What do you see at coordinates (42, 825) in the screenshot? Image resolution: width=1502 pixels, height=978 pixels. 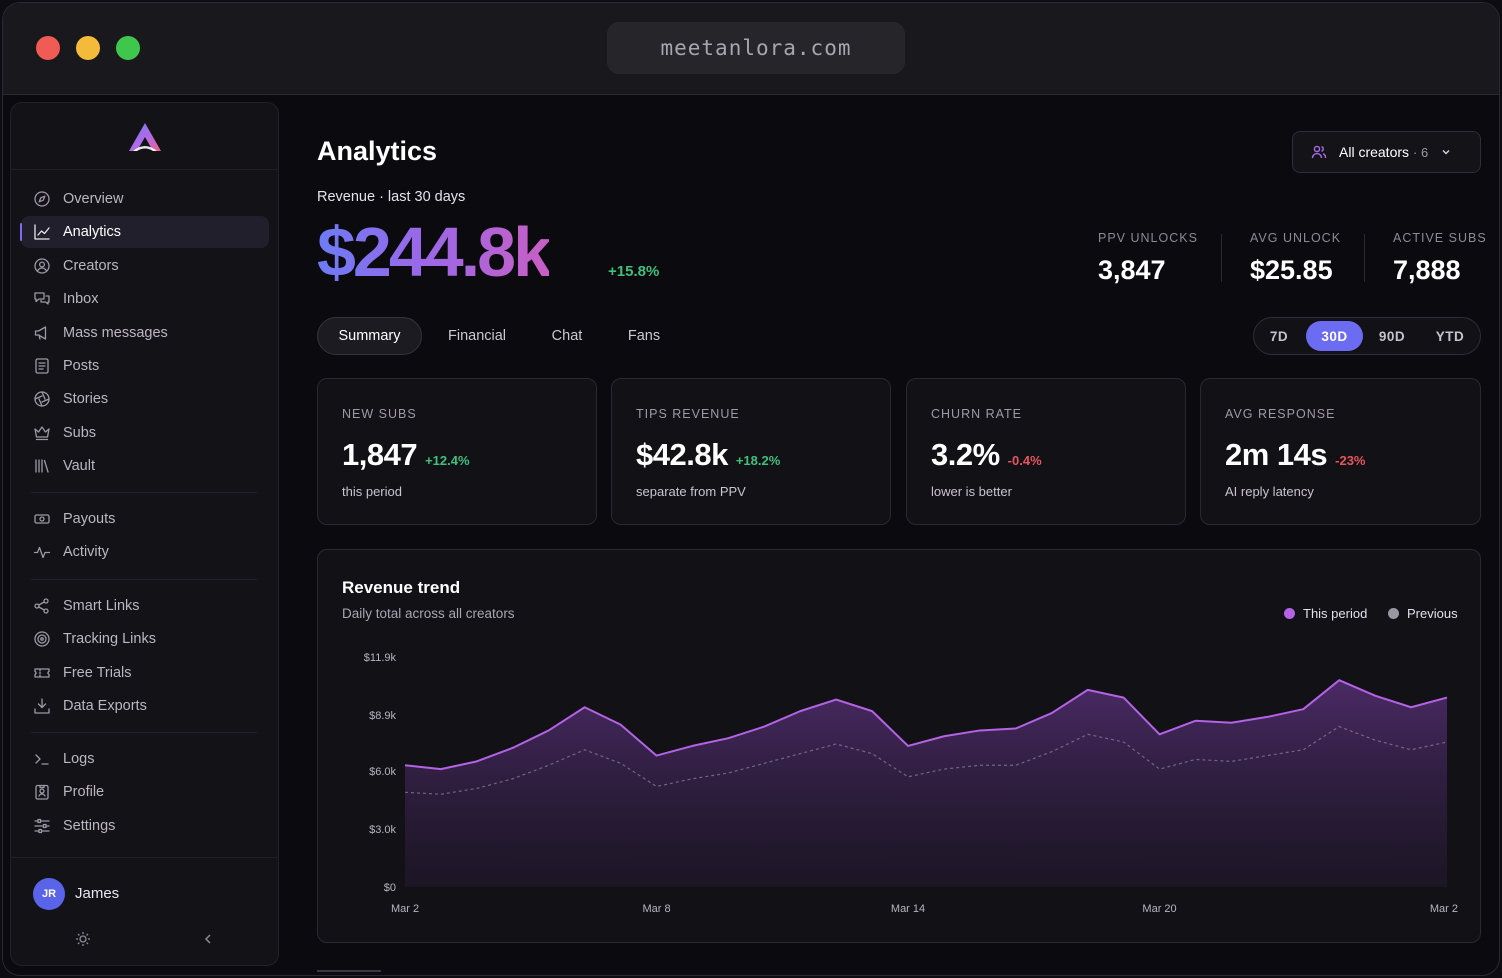 I see `sliders-icon` at bounding box center [42, 825].